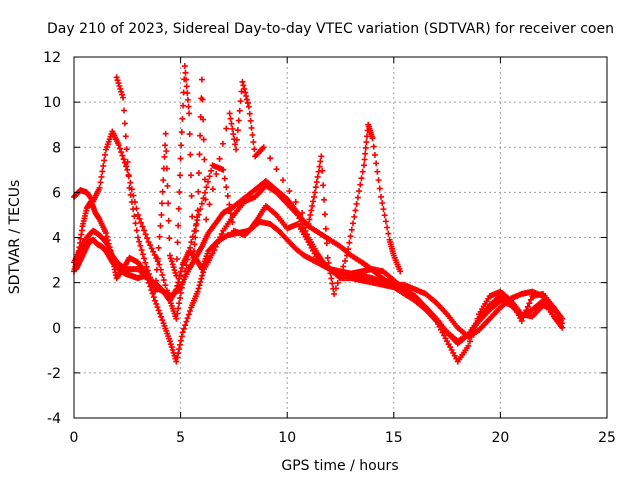 This screenshot has height=480, width=640. I want to click on x-tick-label: 10, so click(287, 438).